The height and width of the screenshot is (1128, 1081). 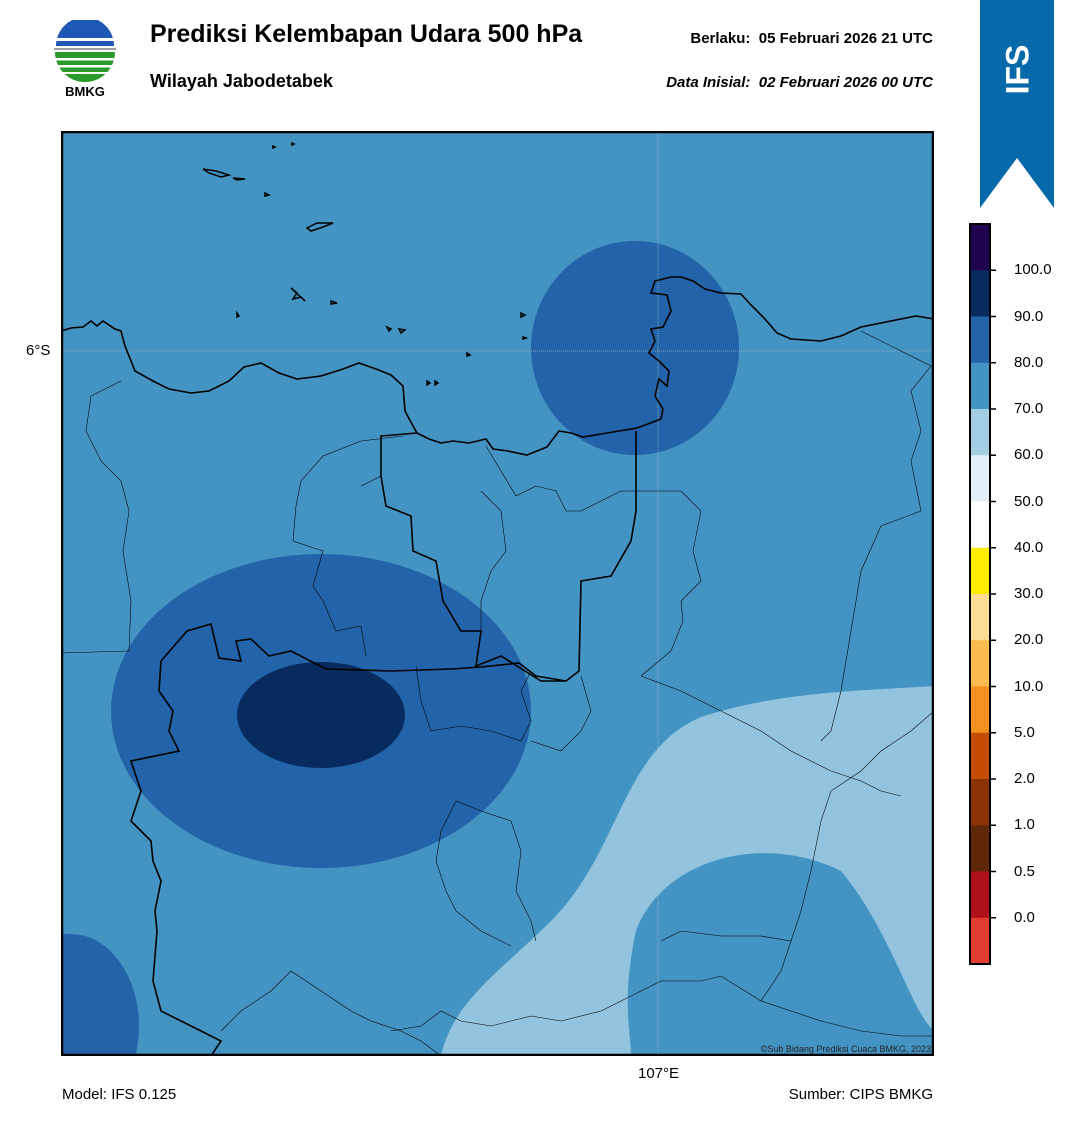 What do you see at coordinates (1029, 593) in the screenshot?
I see `colorbar-tick-label: 30.0` at bounding box center [1029, 593].